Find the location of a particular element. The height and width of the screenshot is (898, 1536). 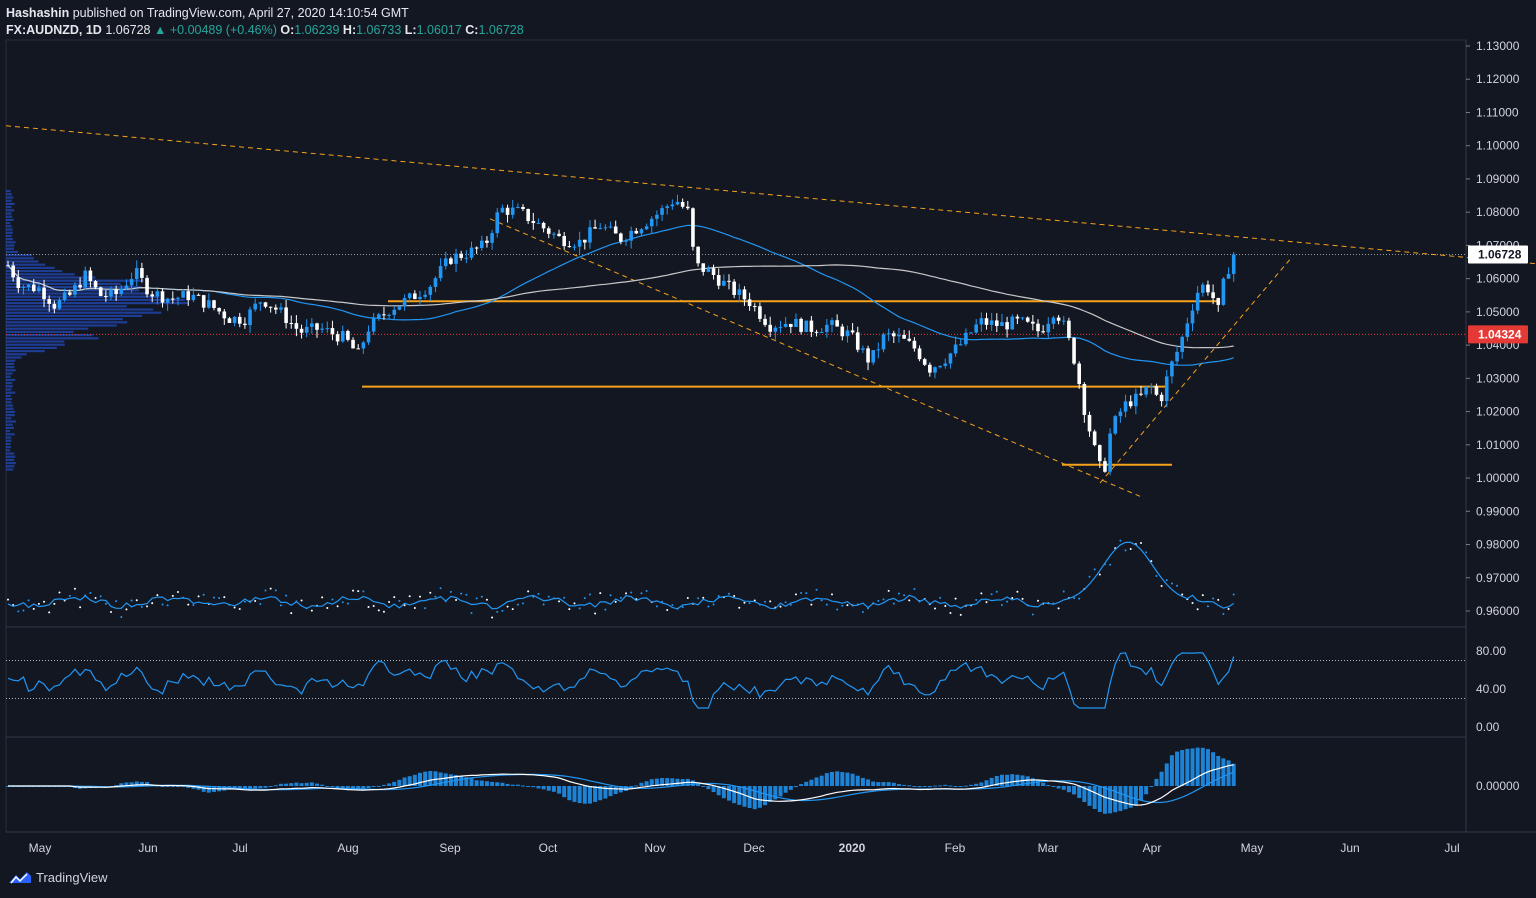

time-tick-label: Jun is located at coordinates (1349, 848).